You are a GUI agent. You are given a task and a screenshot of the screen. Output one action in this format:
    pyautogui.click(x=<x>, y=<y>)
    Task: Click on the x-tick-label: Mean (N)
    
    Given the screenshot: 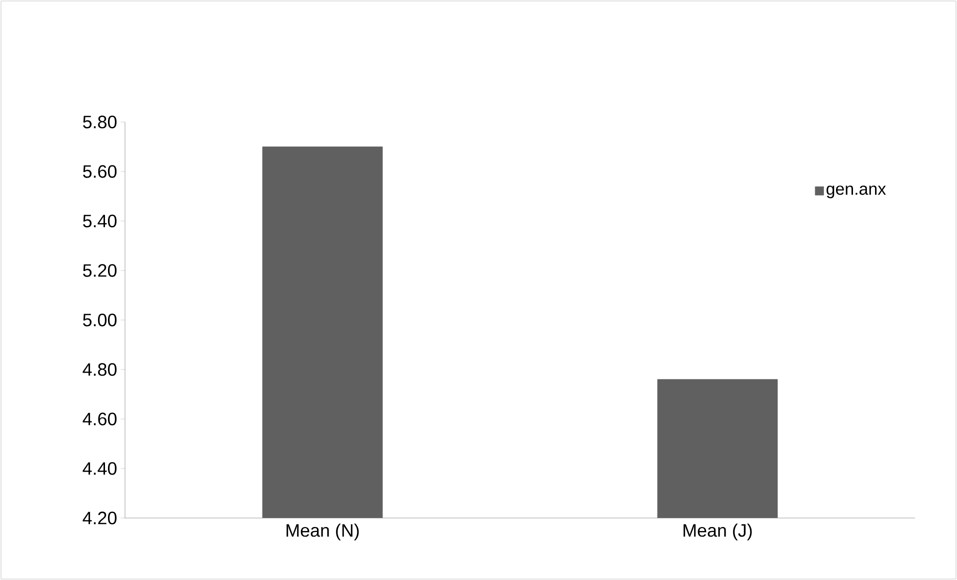 What is the action you would take?
    pyautogui.click(x=322, y=532)
    